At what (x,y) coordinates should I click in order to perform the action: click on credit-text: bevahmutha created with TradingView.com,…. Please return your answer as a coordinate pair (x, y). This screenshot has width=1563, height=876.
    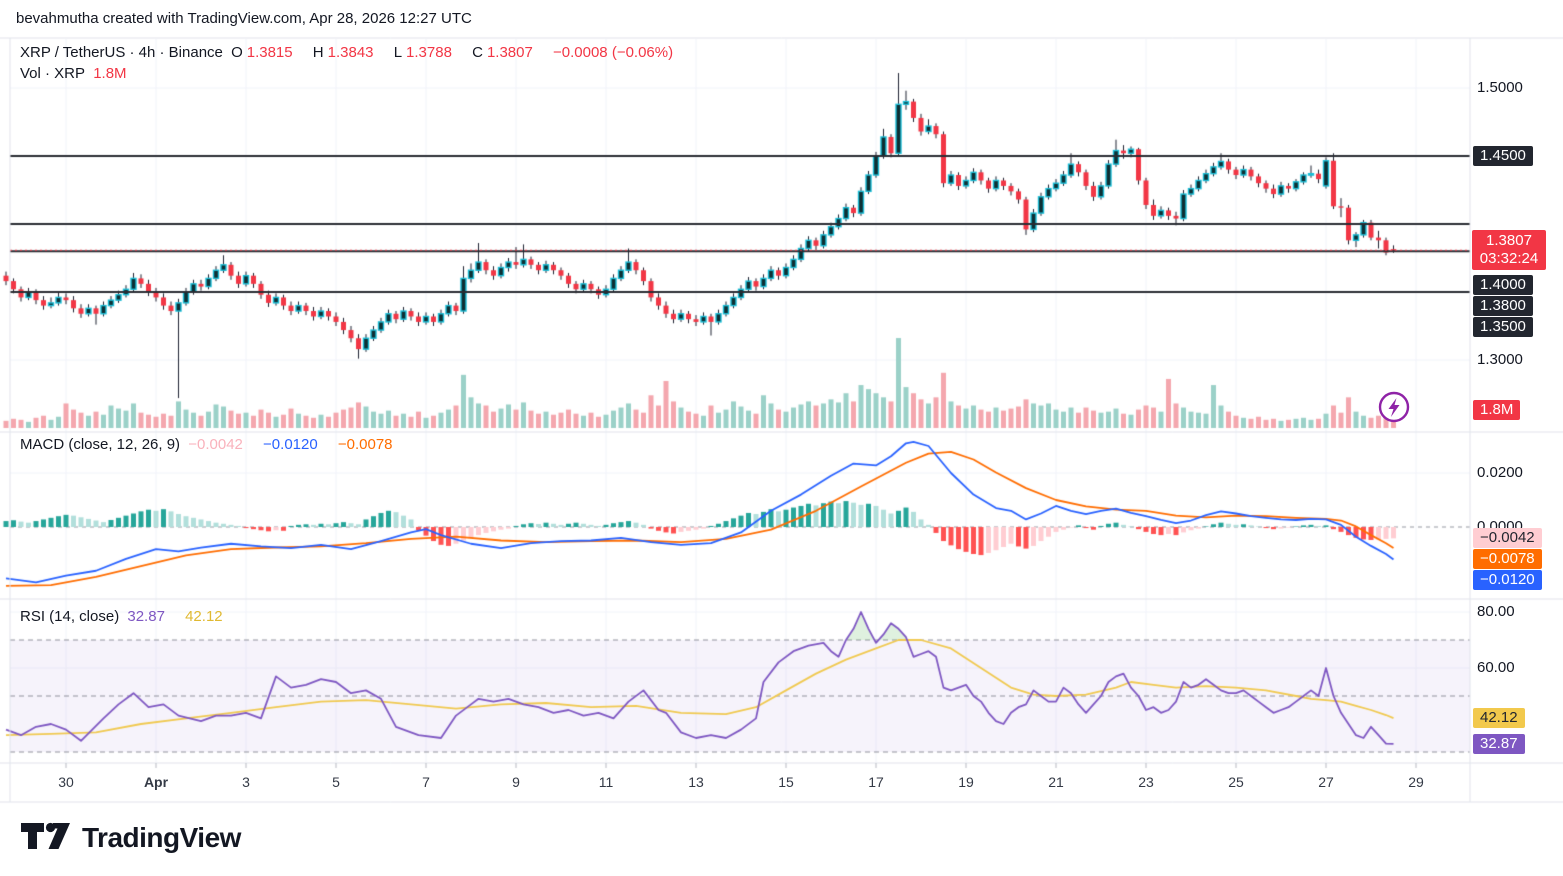
    Looking at the image, I should click on (244, 18).